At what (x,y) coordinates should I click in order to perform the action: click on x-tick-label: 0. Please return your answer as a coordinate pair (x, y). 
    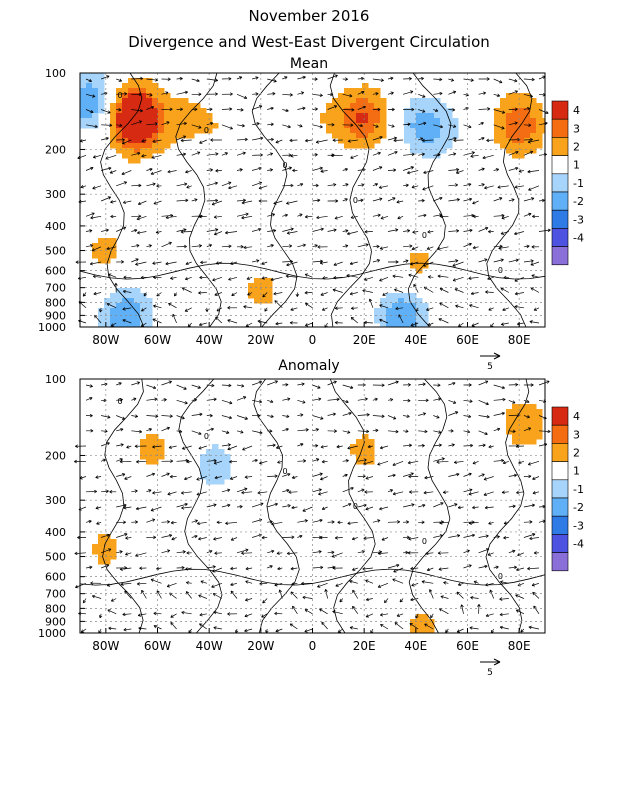
    Looking at the image, I should click on (313, 646).